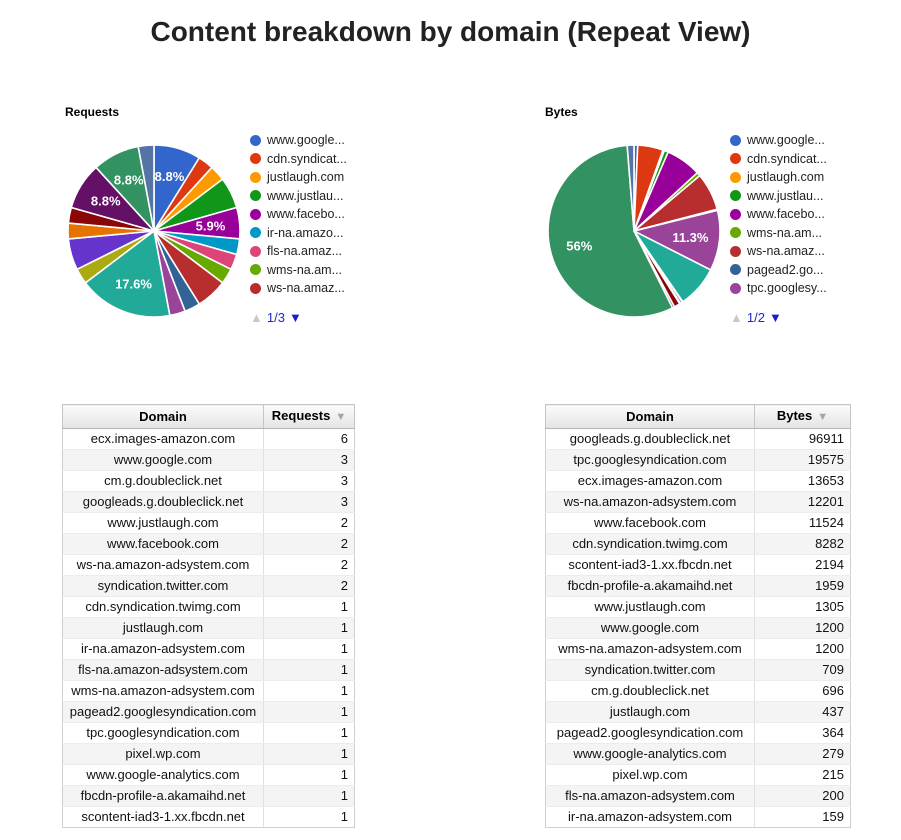 This screenshot has height=840, width=901. Describe the element at coordinates (802, 544) in the screenshot. I see `value-cell: 8282` at that location.